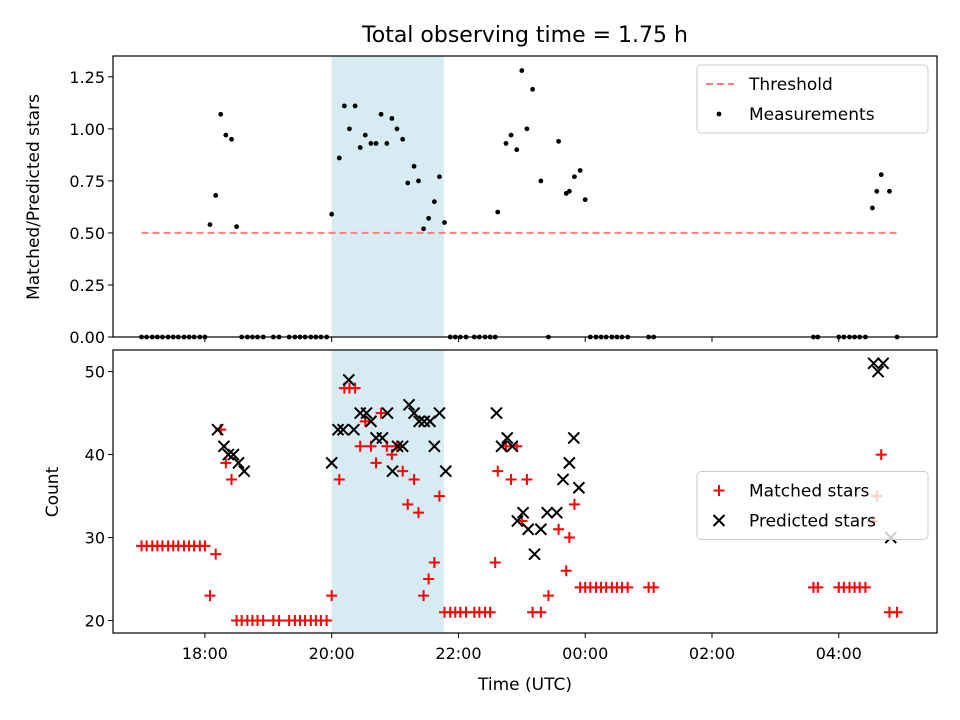  What do you see at coordinates (719, 520) in the screenshot?
I see `legend-swatch` at bounding box center [719, 520].